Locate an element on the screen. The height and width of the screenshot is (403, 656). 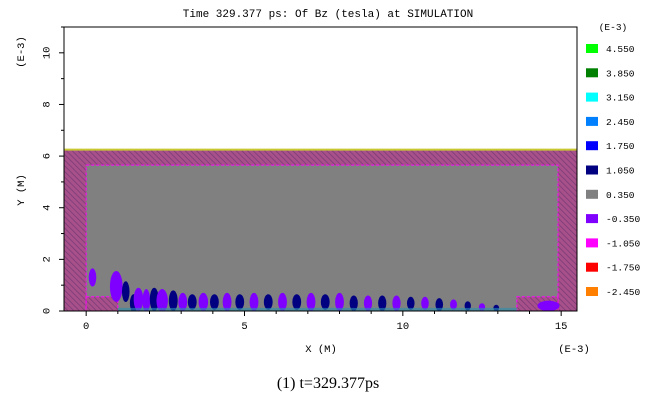
y-tick-label: 4 is located at coordinates (48, 208).